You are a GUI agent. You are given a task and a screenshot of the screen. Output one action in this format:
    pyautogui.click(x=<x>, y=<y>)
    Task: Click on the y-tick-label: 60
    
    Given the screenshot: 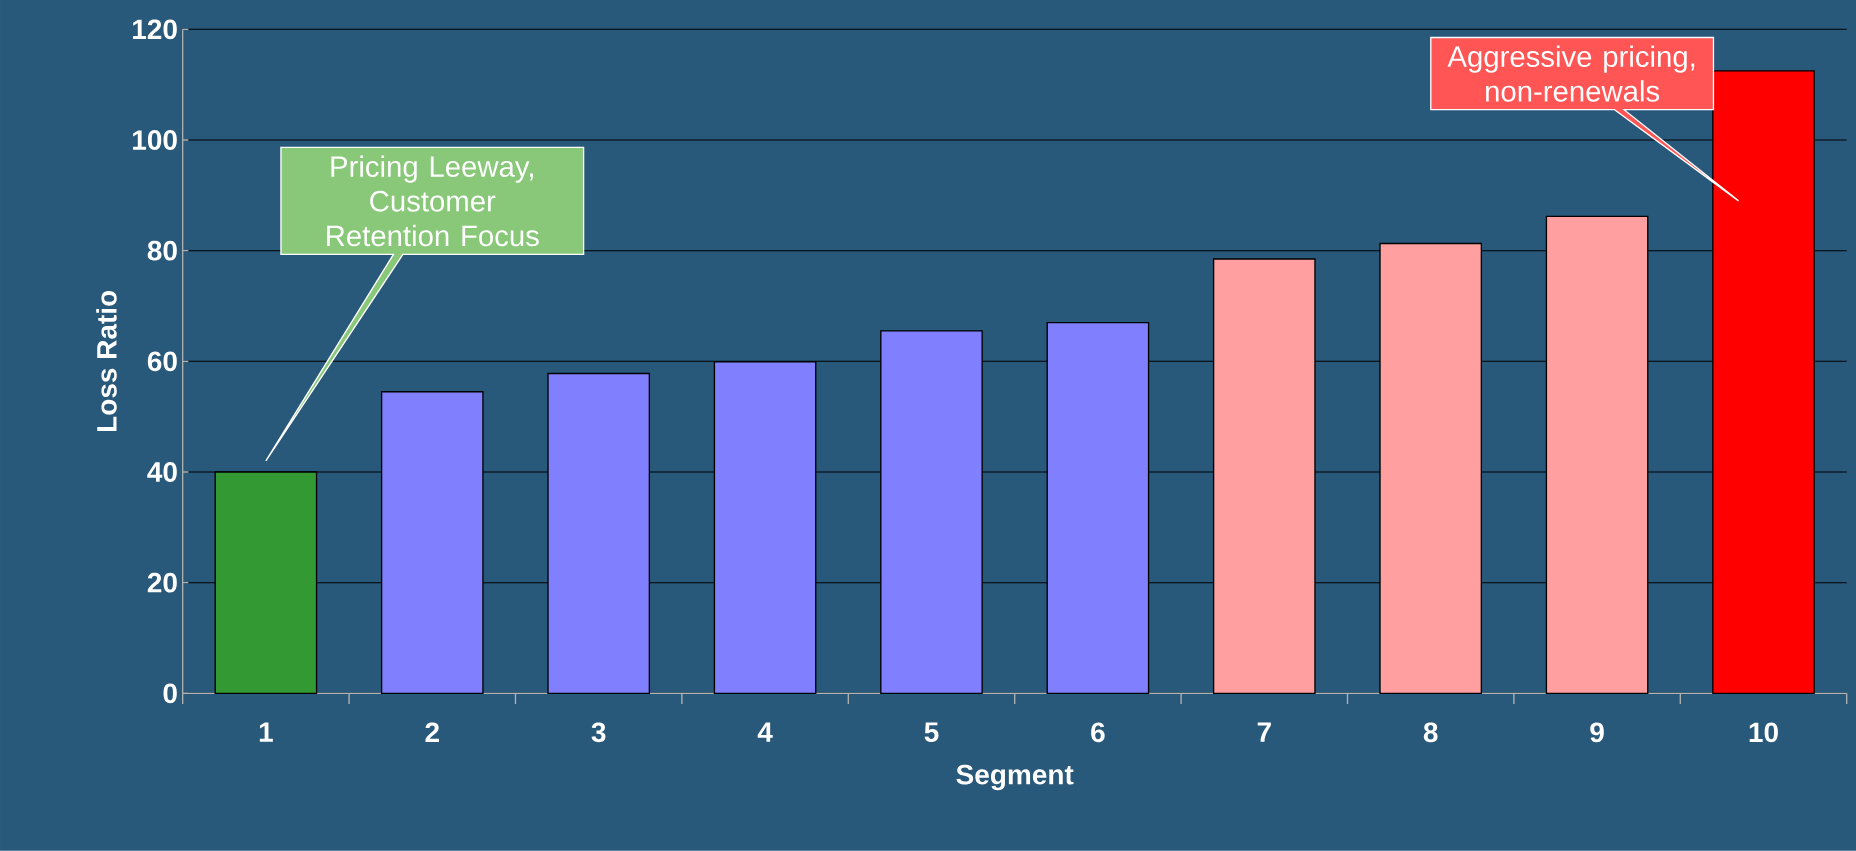 What is the action you would take?
    pyautogui.click(x=162, y=361)
    